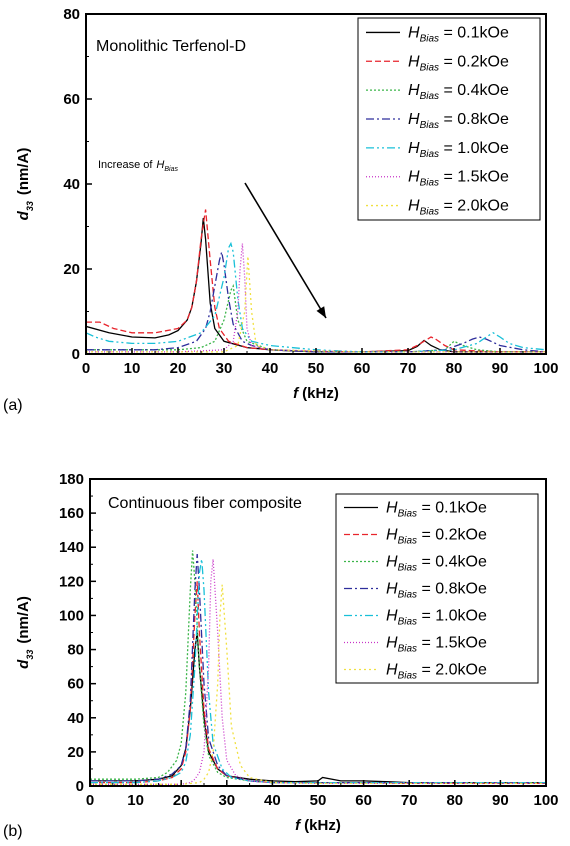 This screenshot has width=570, height=846. Describe the element at coordinates (320, 393) in the screenshot. I see `x-axis-unit: (kHz)` at that location.